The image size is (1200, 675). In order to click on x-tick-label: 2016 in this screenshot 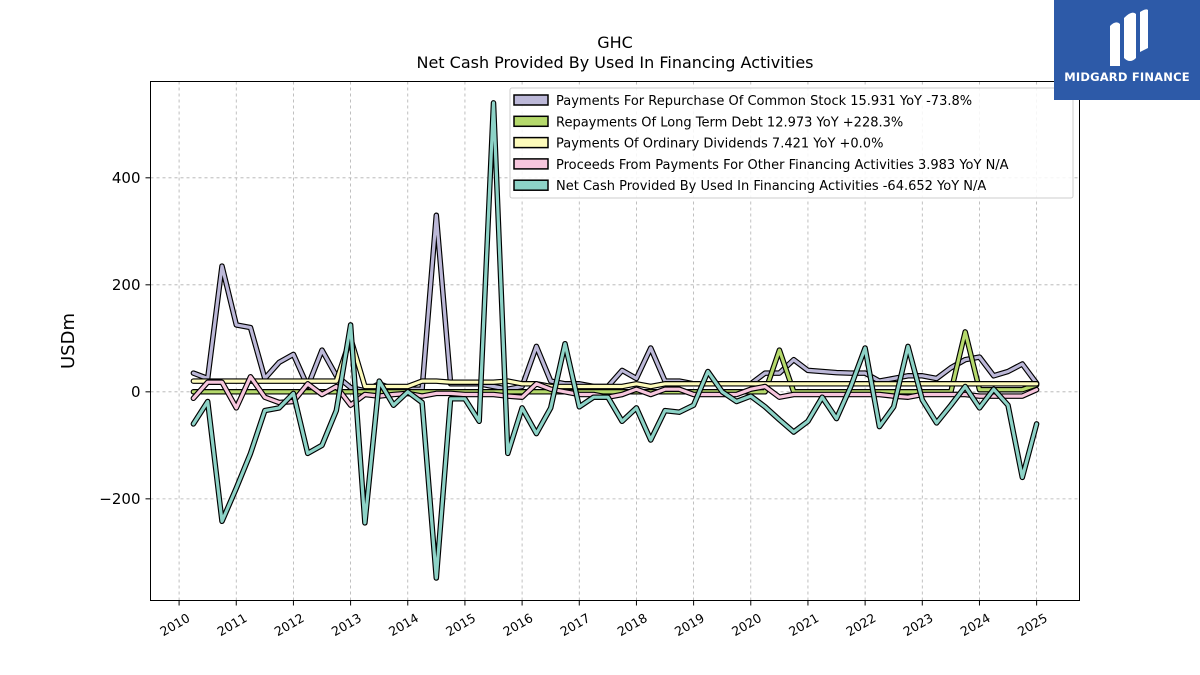, I will do `click(517, 624)`.